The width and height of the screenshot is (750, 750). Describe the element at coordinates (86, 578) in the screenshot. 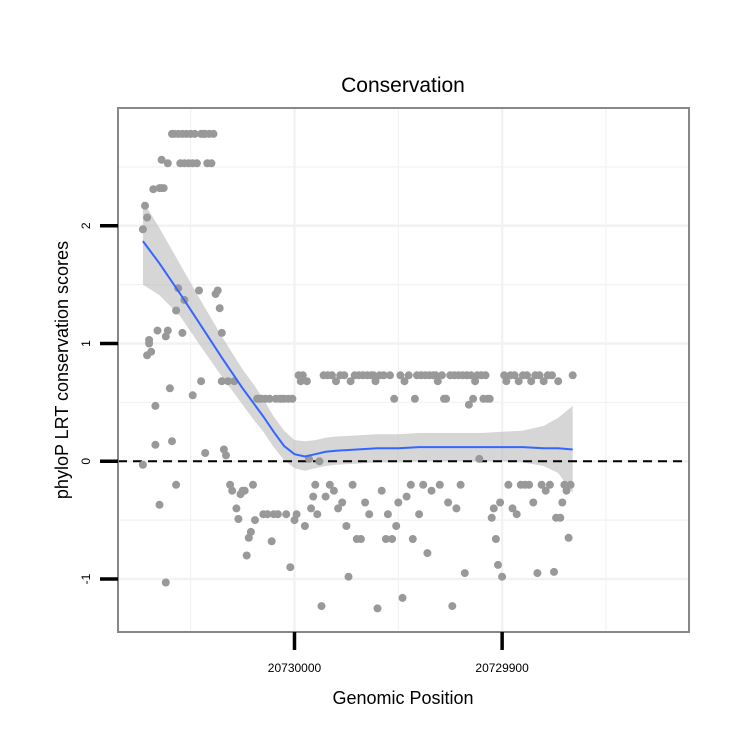

I see `y-tick-label: -1` at that location.